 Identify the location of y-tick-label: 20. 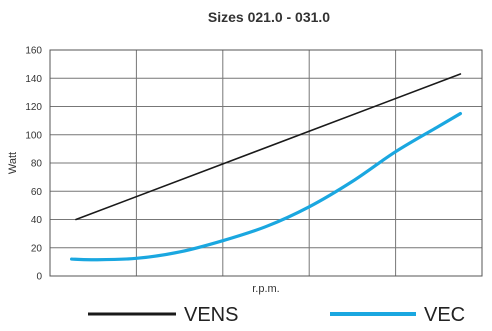
(37, 248).